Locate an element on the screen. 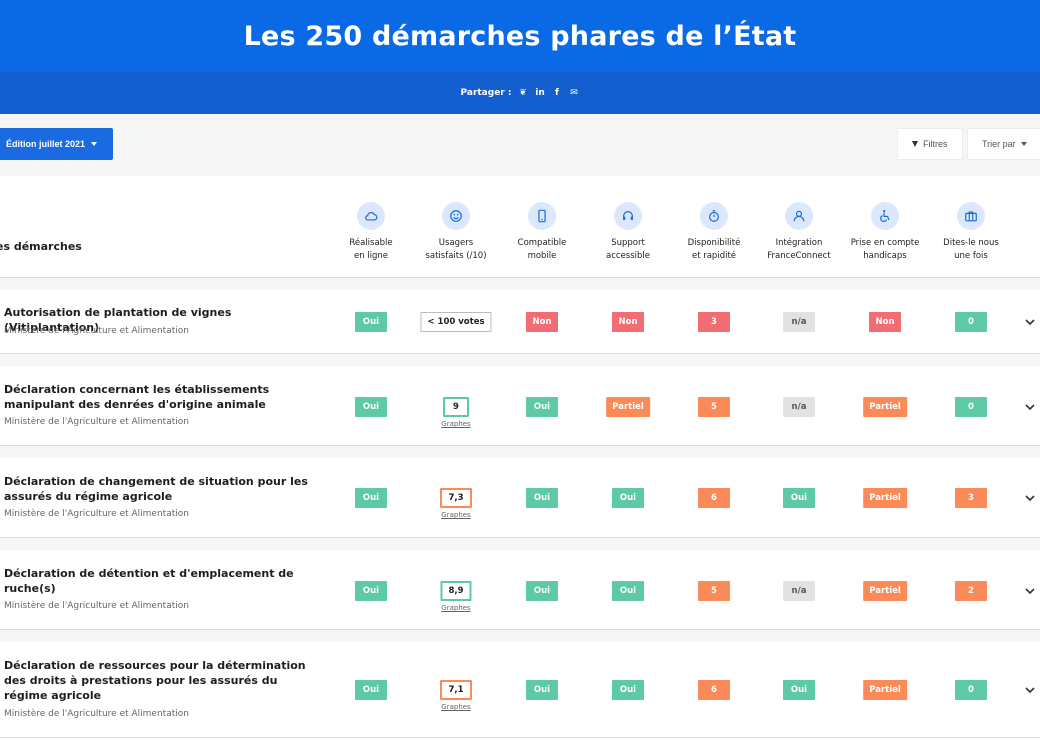 This screenshot has height=740, width=1040. headset-icon is located at coordinates (628, 216).